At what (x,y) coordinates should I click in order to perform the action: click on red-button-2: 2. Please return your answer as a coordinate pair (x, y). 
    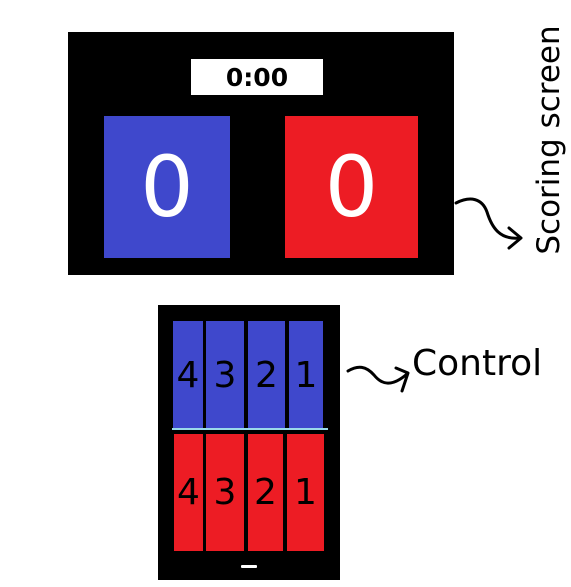
    Looking at the image, I should click on (265, 492).